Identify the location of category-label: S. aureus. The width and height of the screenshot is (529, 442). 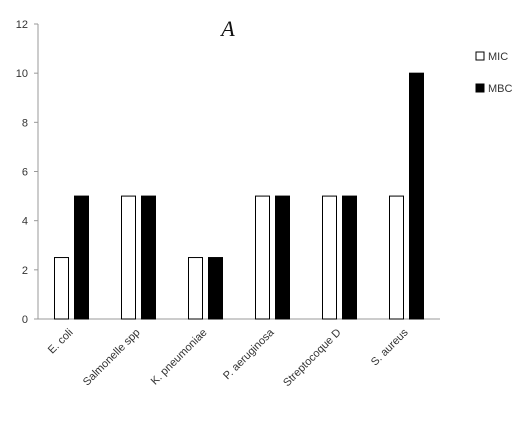
(390, 347).